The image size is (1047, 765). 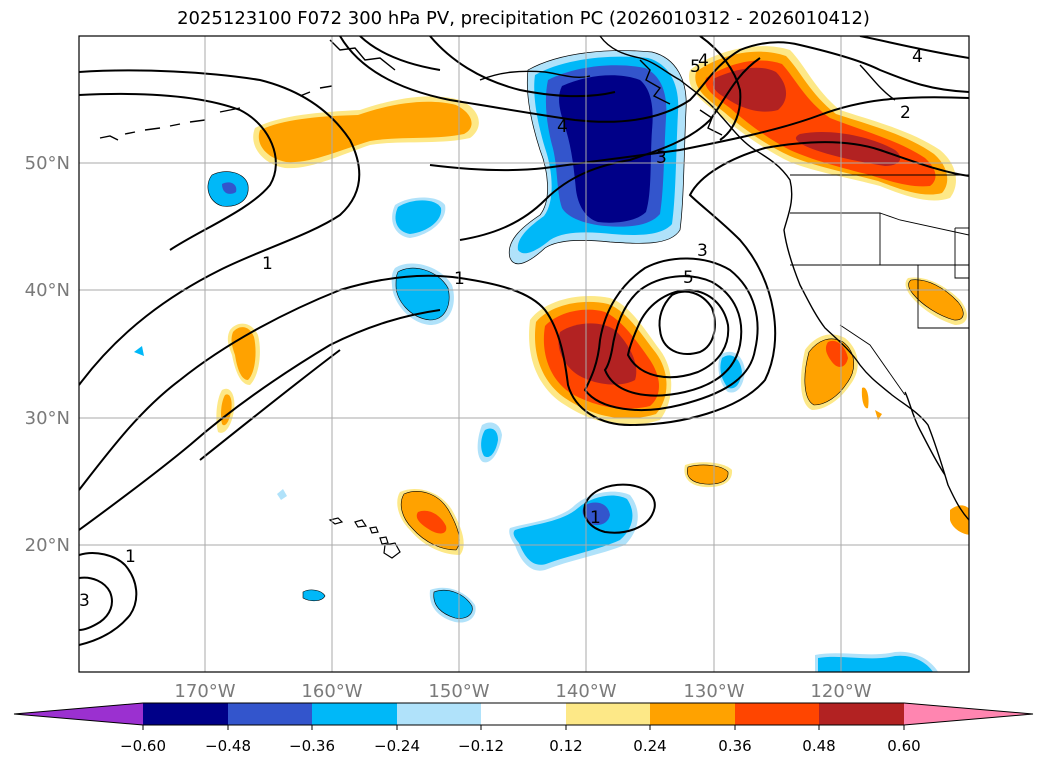 I want to click on contour-label-3-a: 3, so click(x=661, y=158).